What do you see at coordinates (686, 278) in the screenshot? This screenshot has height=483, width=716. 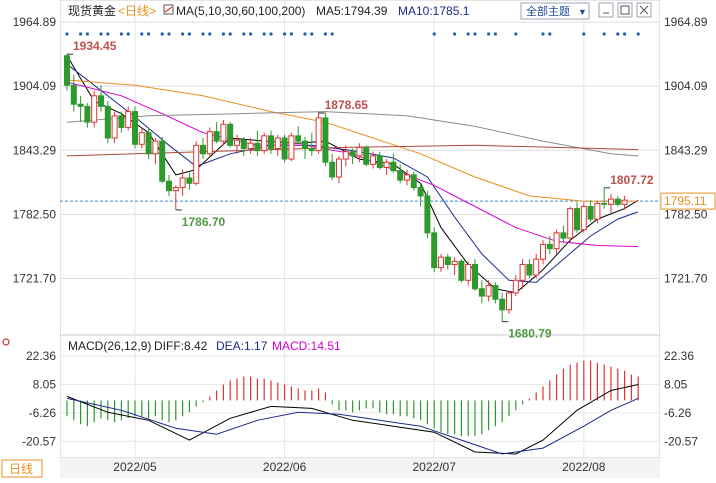 I see `price-tick-label-right: 1721.70` at bounding box center [686, 278].